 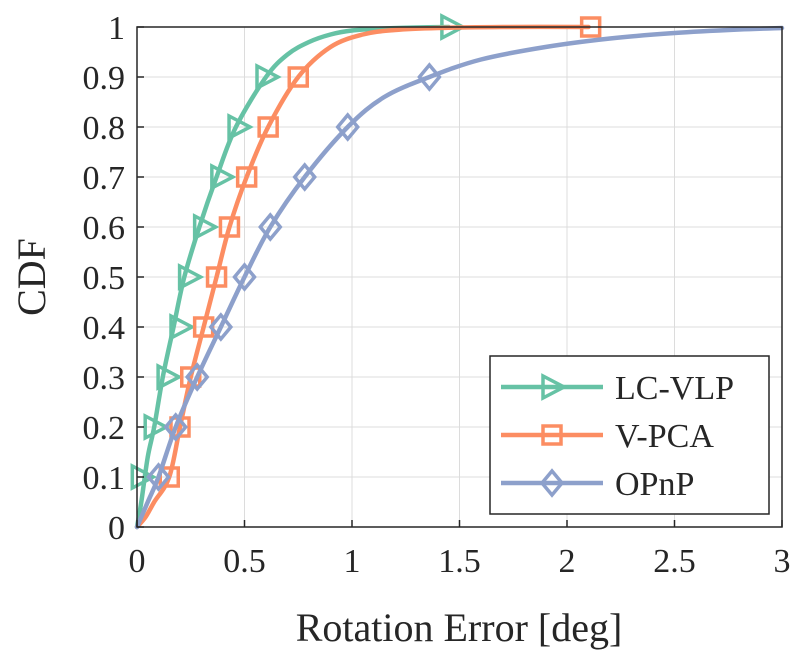 What do you see at coordinates (104, 328) in the screenshot?
I see `y-tick-label: 0.4` at bounding box center [104, 328].